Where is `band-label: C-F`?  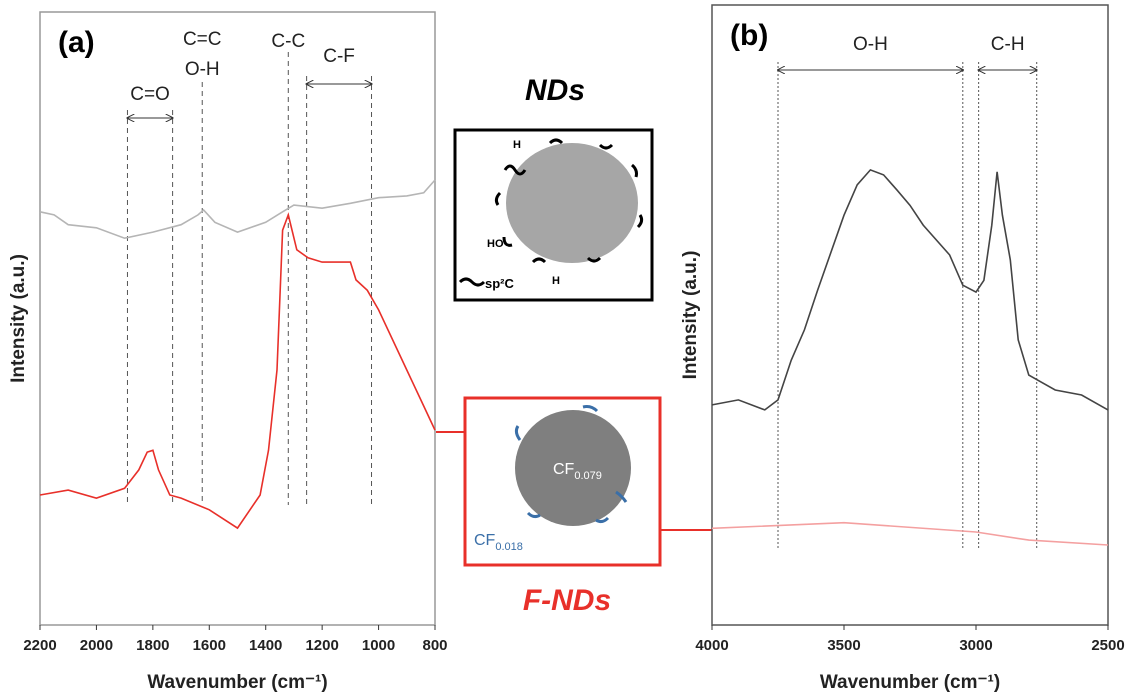 band-label: C-F is located at coordinates (339, 56).